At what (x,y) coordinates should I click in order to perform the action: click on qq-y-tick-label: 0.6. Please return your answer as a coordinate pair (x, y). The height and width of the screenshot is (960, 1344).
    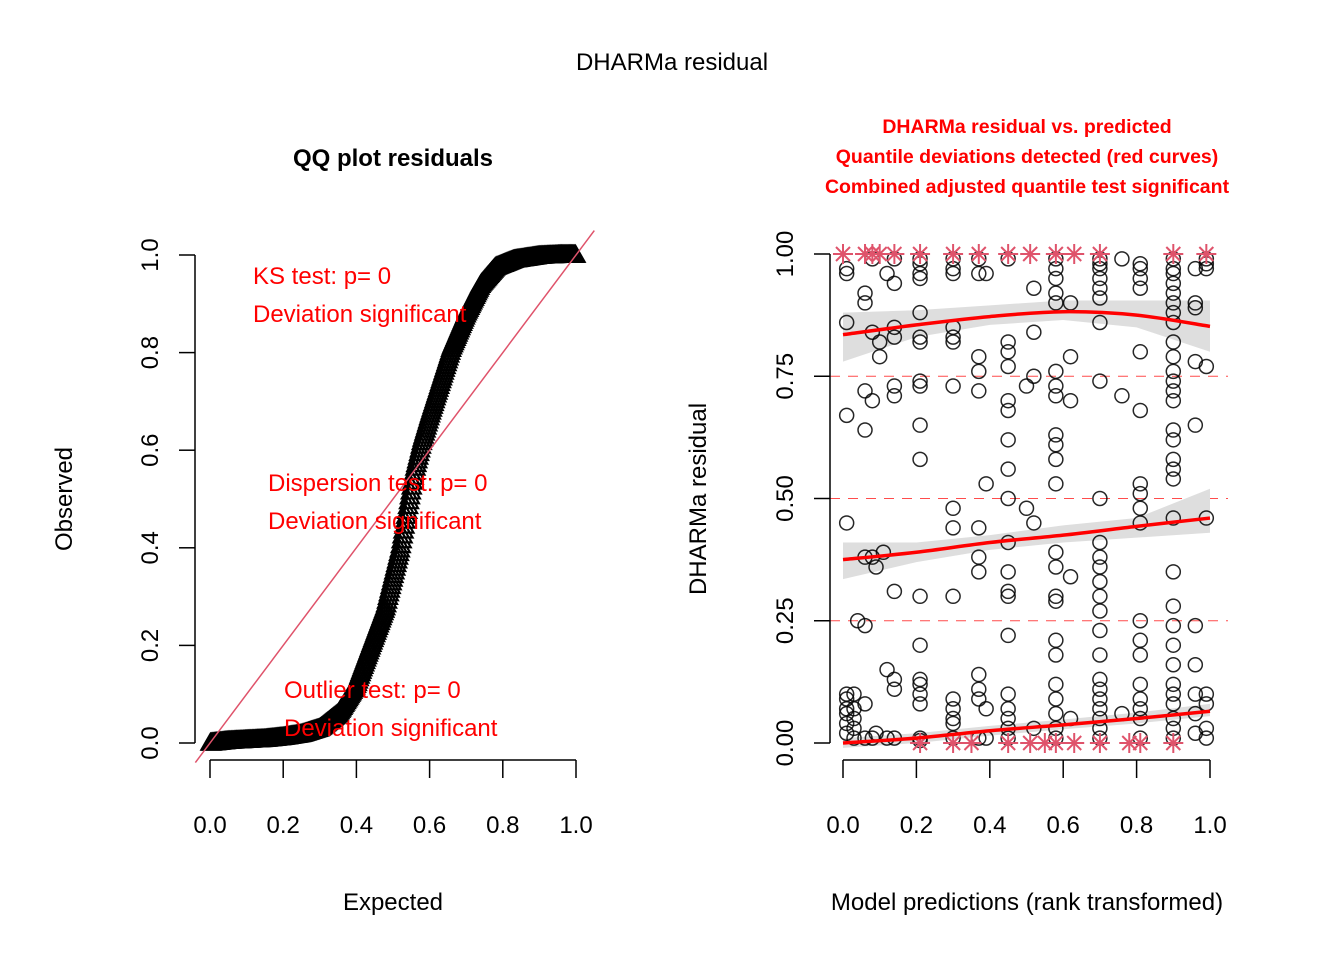
    Looking at the image, I should click on (150, 450).